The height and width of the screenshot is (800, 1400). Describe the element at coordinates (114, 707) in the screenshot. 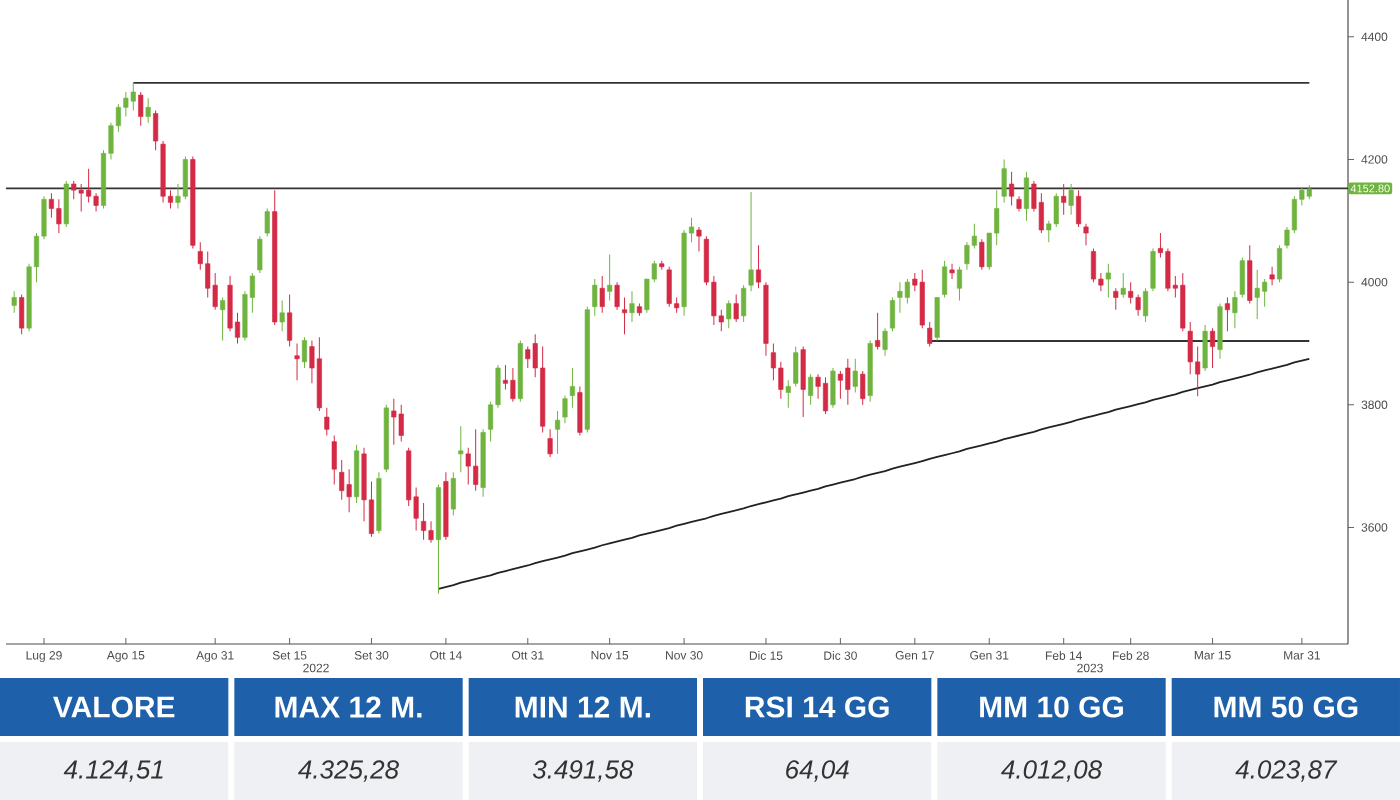

I see `text: VALORE` at that location.